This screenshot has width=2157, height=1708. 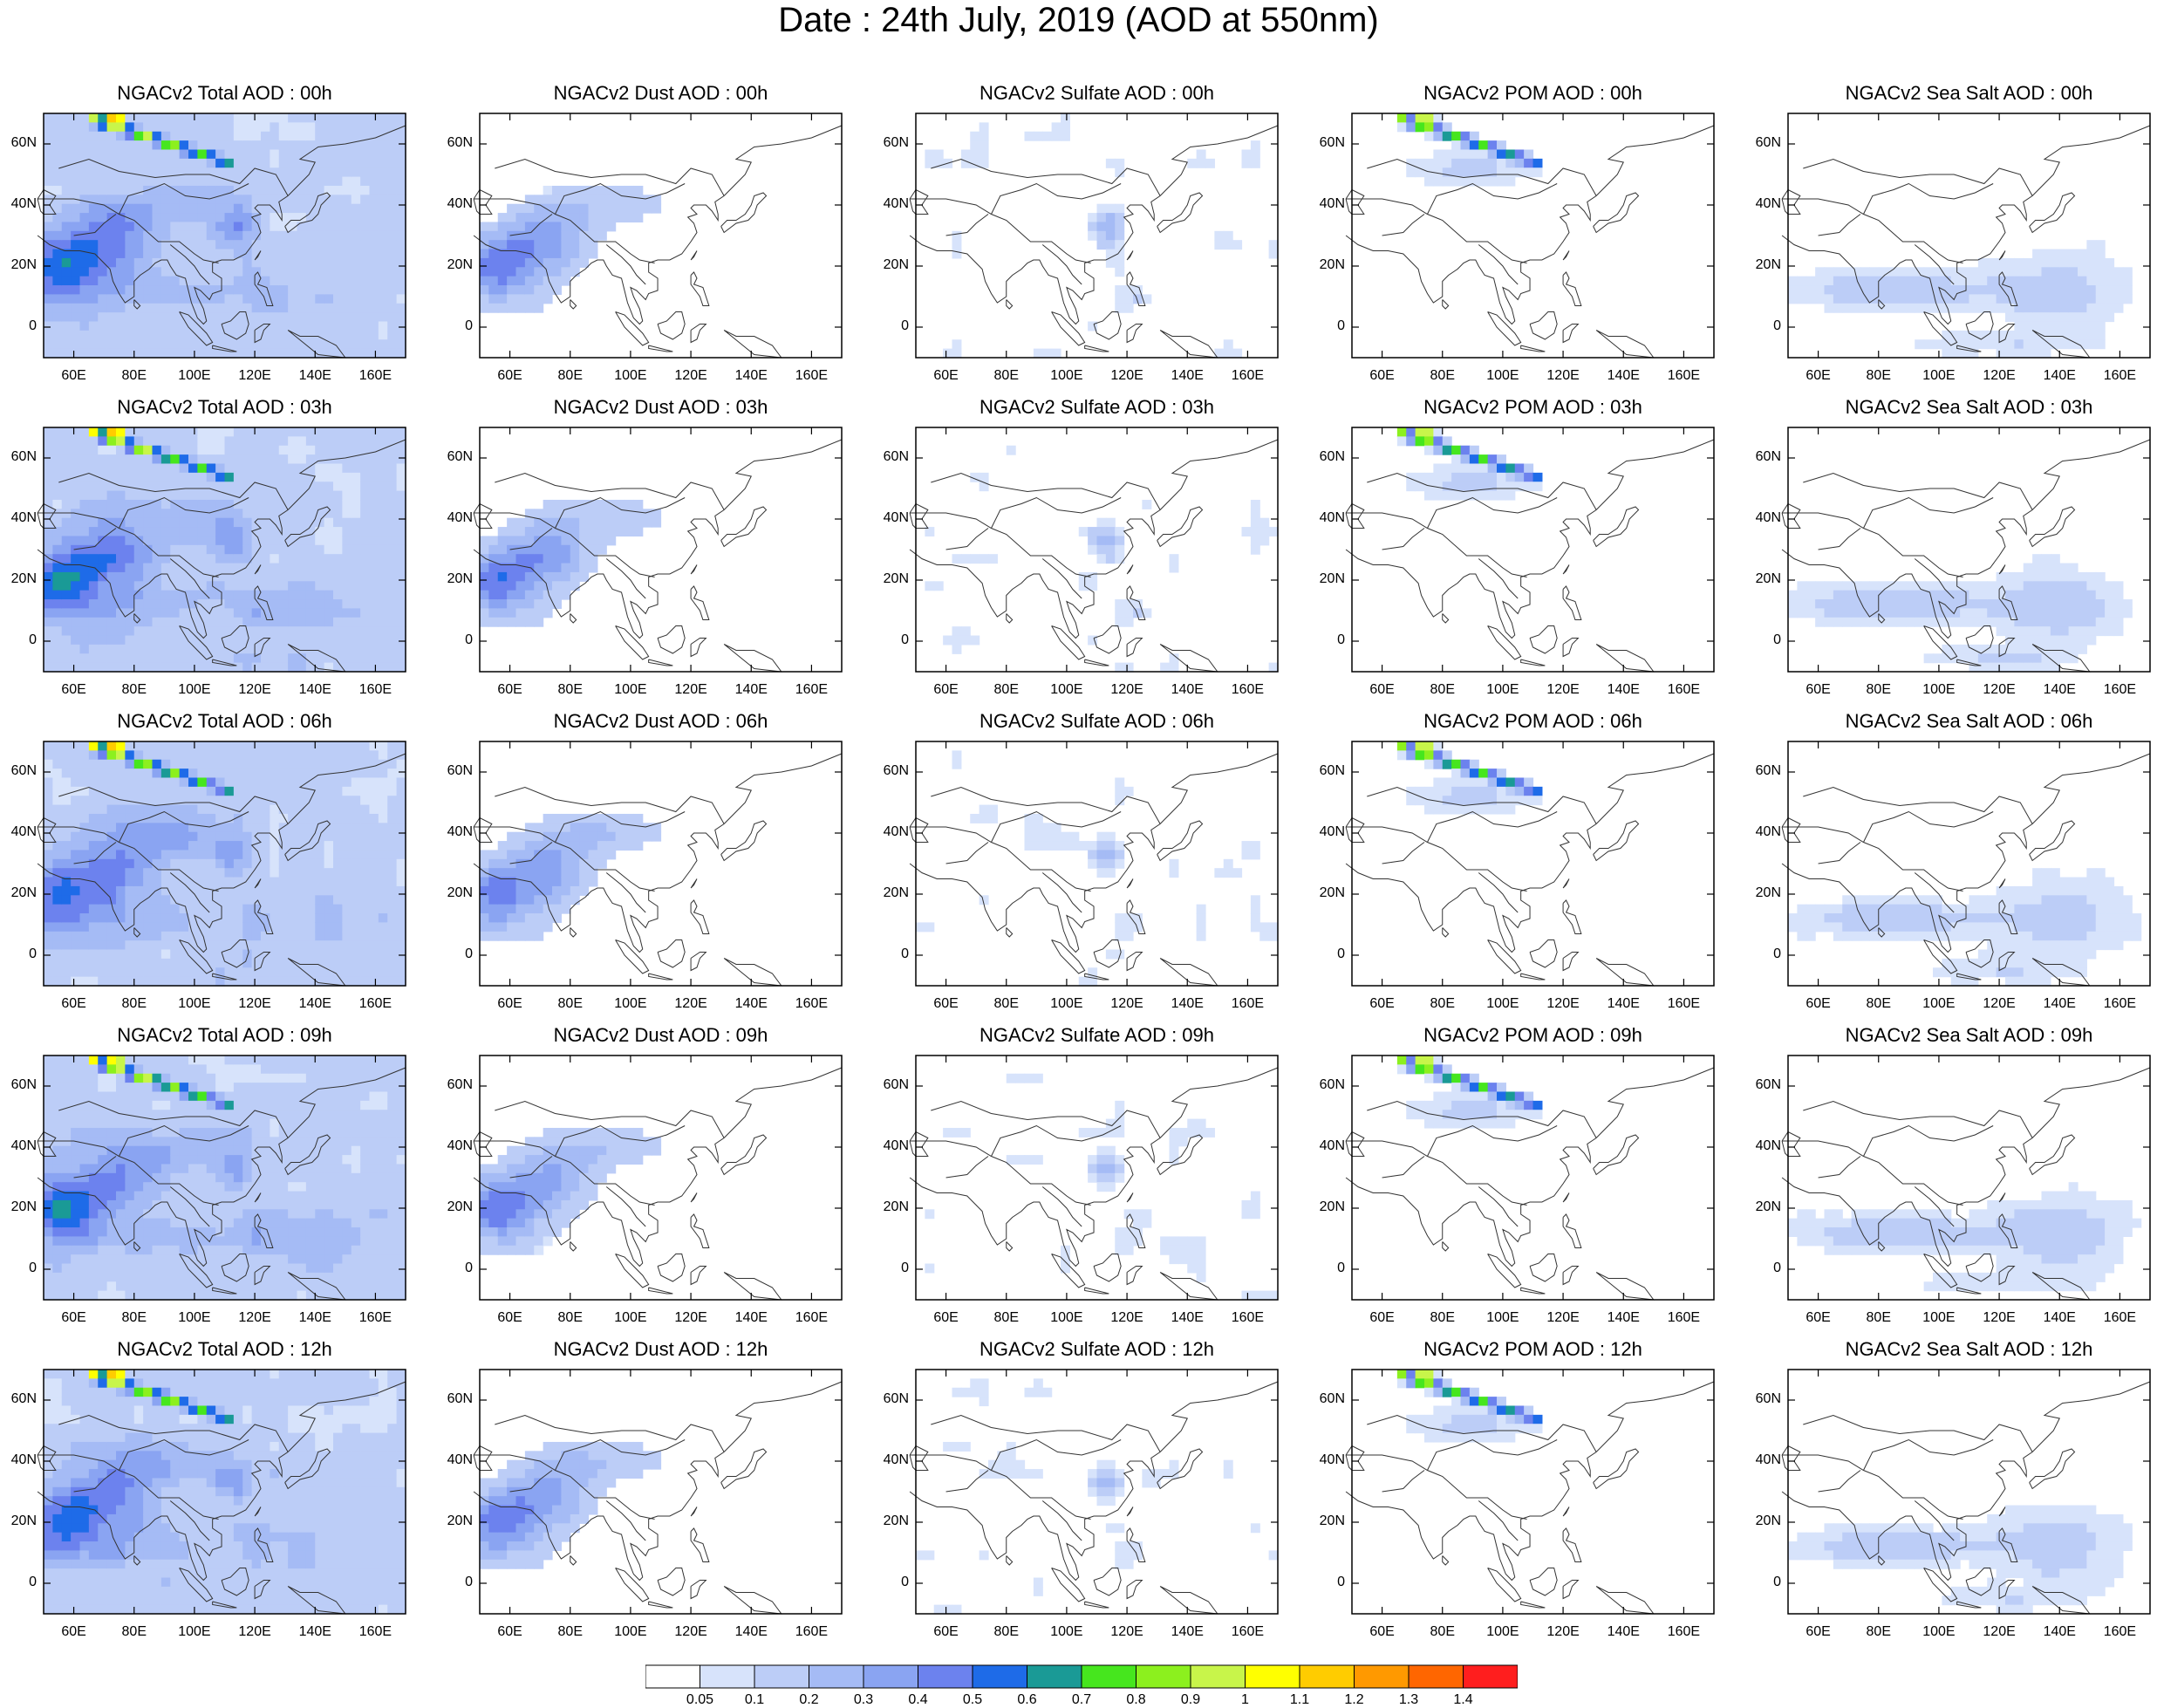 What do you see at coordinates (1097, 1035) in the screenshot?
I see `panel-title: NGACv2 Sulfate AOD : 09h` at bounding box center [1097, 1035].